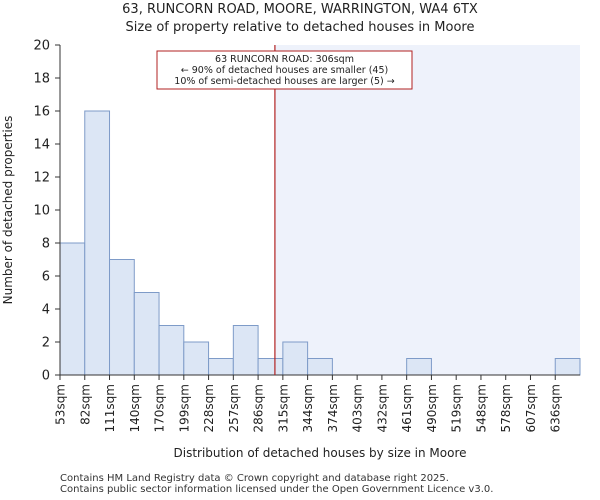  I want to click on bar-170sqm, so click(171, 350).